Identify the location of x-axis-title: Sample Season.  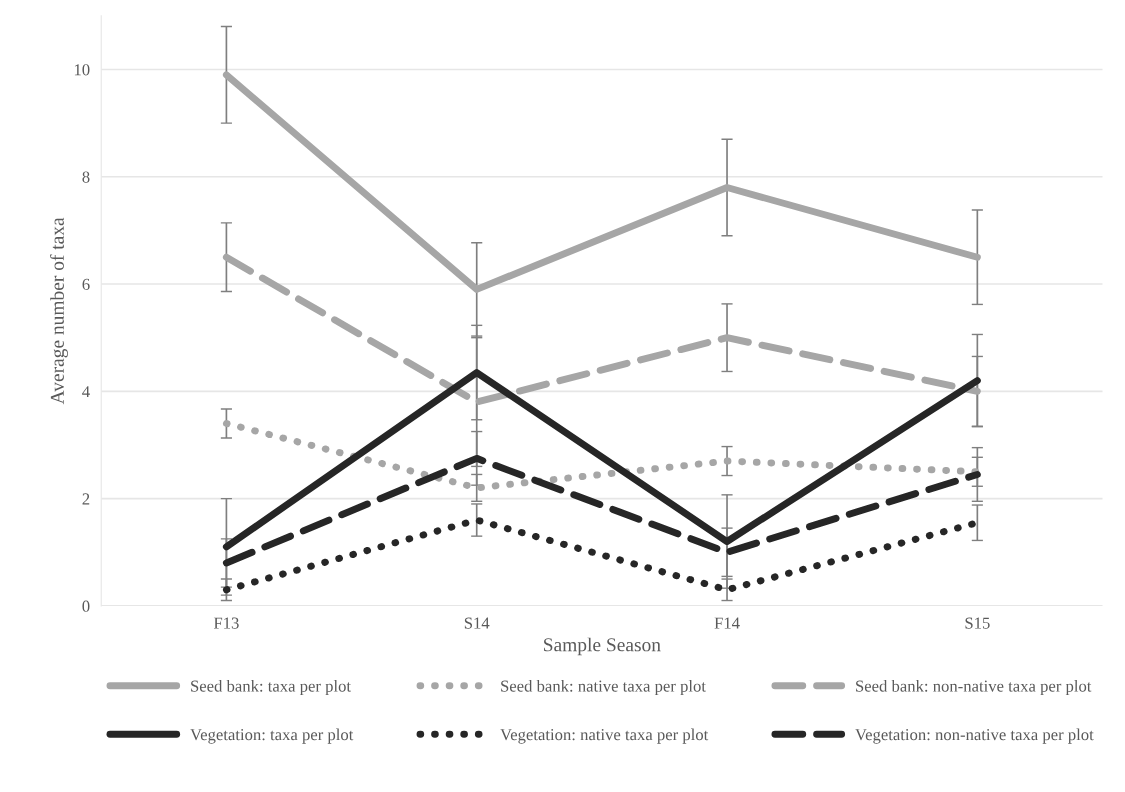
(602, 646).